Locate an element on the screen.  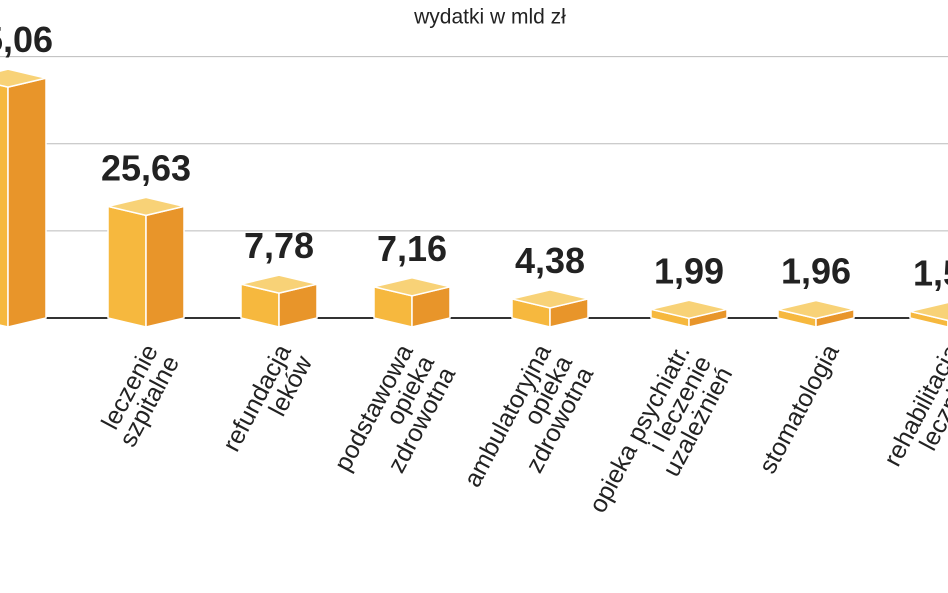
x-tick-label-line: stomatologia is located at coordinates (799, 409).